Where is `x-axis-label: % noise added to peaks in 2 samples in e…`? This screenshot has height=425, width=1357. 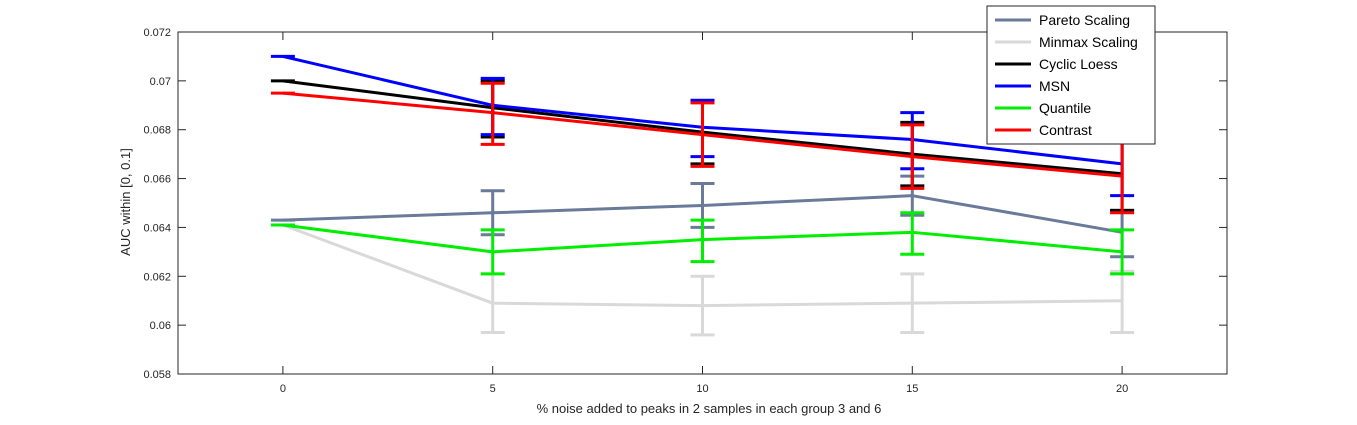 x-axis-label: % noise added to peaks in 2 samples in e… is located at coordinates (709, 408).